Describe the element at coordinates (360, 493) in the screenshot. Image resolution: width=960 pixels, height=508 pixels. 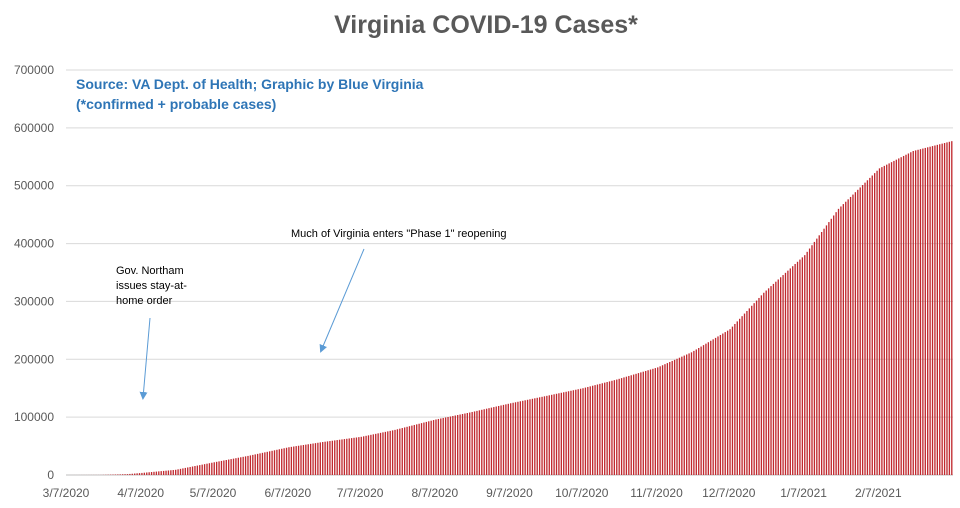
I see `x-tick-label: 7/7/2020` at that location.